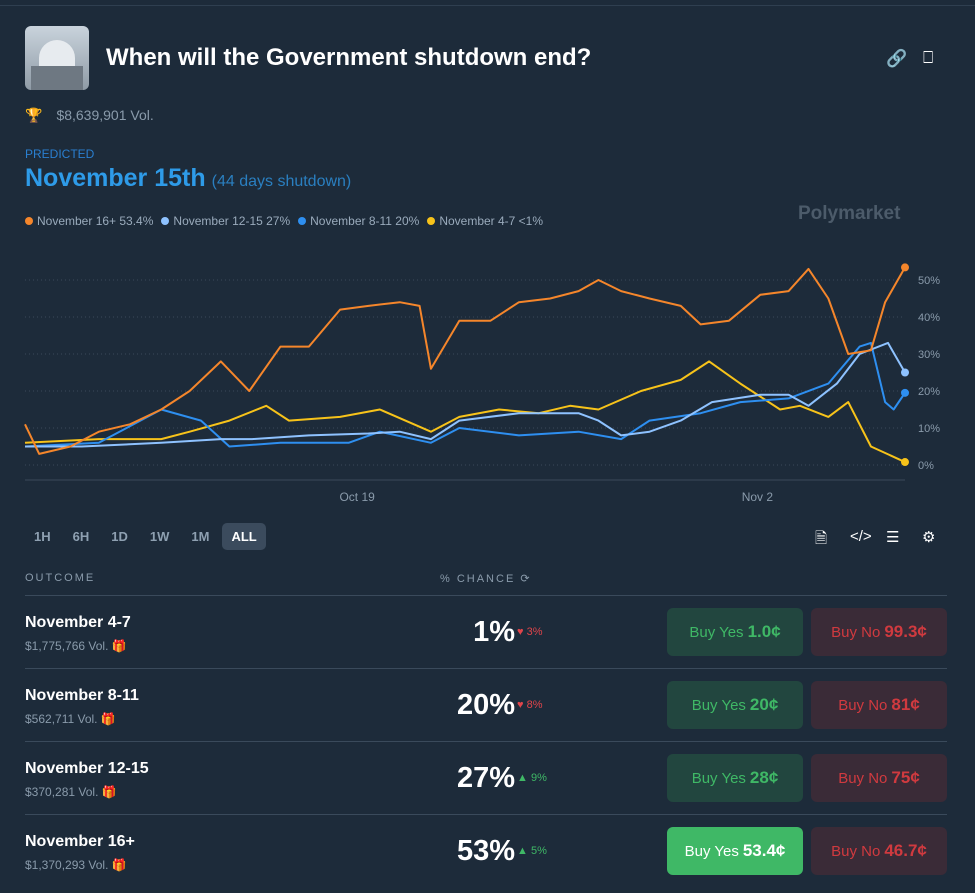 This screenshot has height=893, width=975. What do you see at coordinates (244, 536) in the screenshot?
I see `range-tab-all: ALL` at bounding box center [244, 536].